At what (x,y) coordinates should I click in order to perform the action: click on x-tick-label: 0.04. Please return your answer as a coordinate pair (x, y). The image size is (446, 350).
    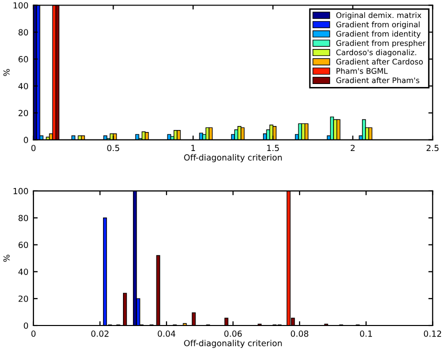
    Looking at the image, I should click on (167, 333).